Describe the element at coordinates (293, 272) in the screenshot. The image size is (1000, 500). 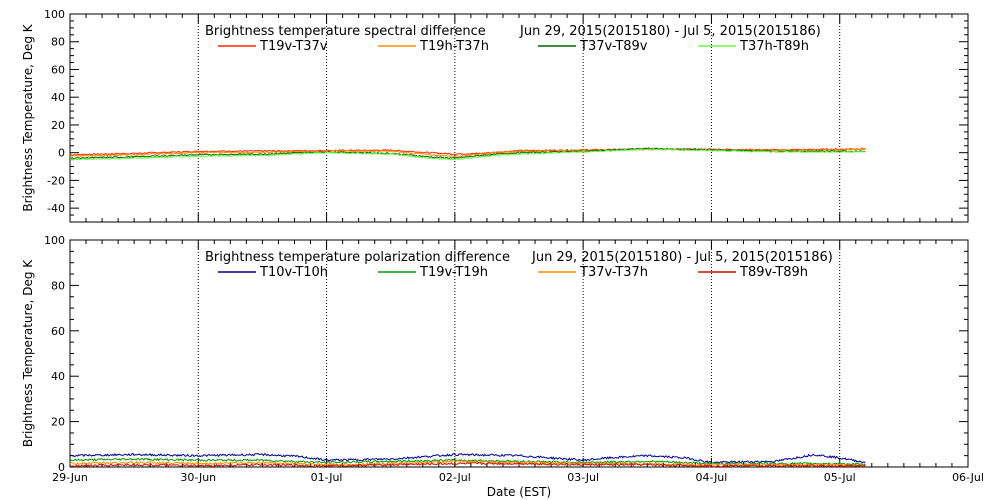
I see `legend-label: T10v-T10h` at that location.